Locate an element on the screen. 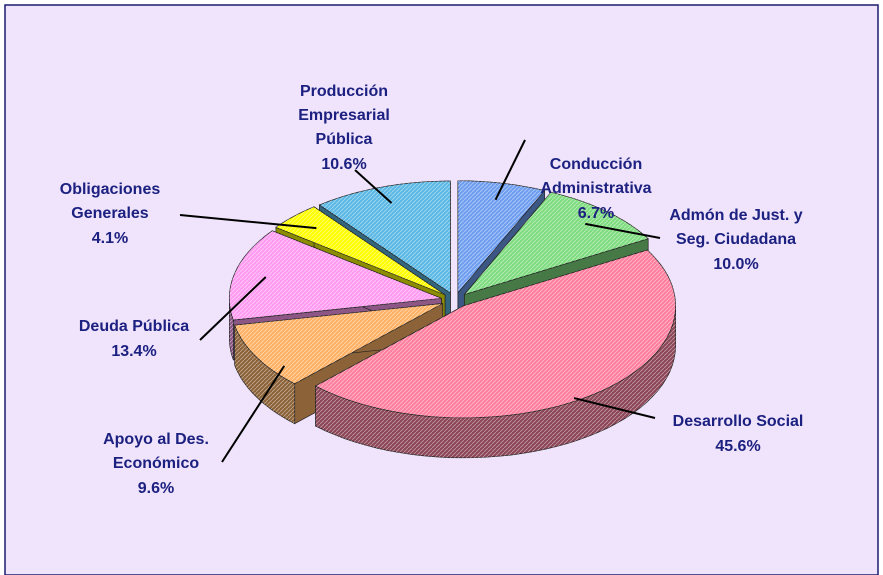 The width and height of the screenshot is (883, 575). slice-value-label: 45.6% is located at coordinates (737, 446).